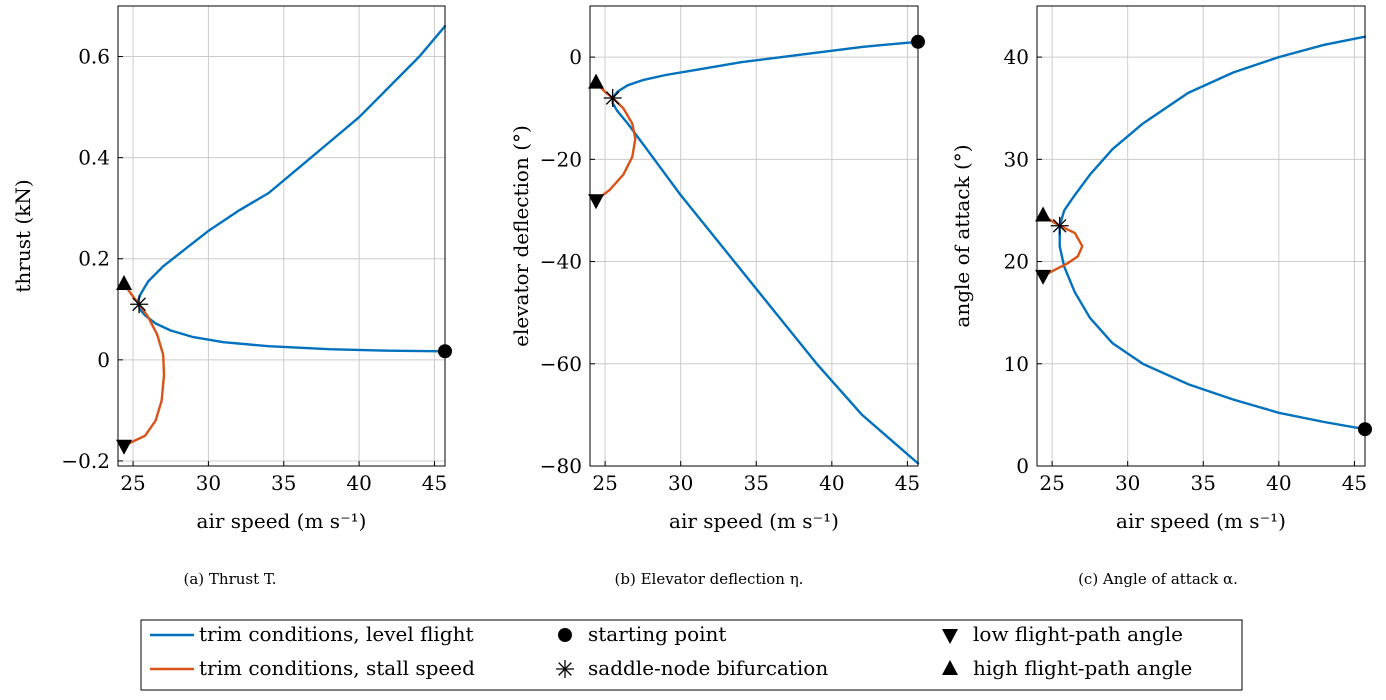 This screenshot has height=700, width=1386. I want to click on y-tick-label: −60, so click(561, 364).